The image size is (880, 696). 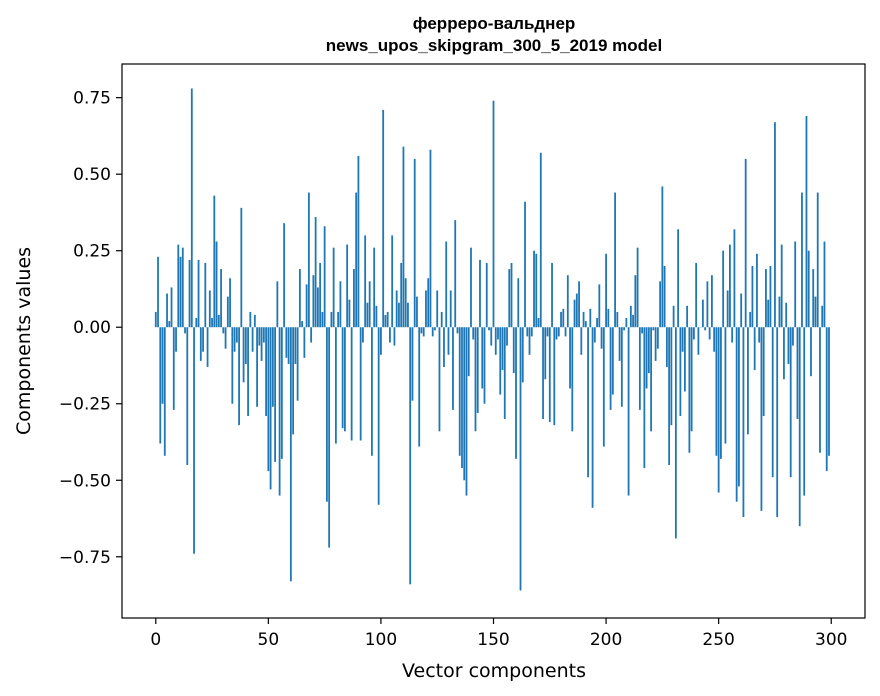 What do you see at coordinates (92, 99) in the screenshot?
I see `y-tick-label: 0.75` at bounding box center [92, 99].